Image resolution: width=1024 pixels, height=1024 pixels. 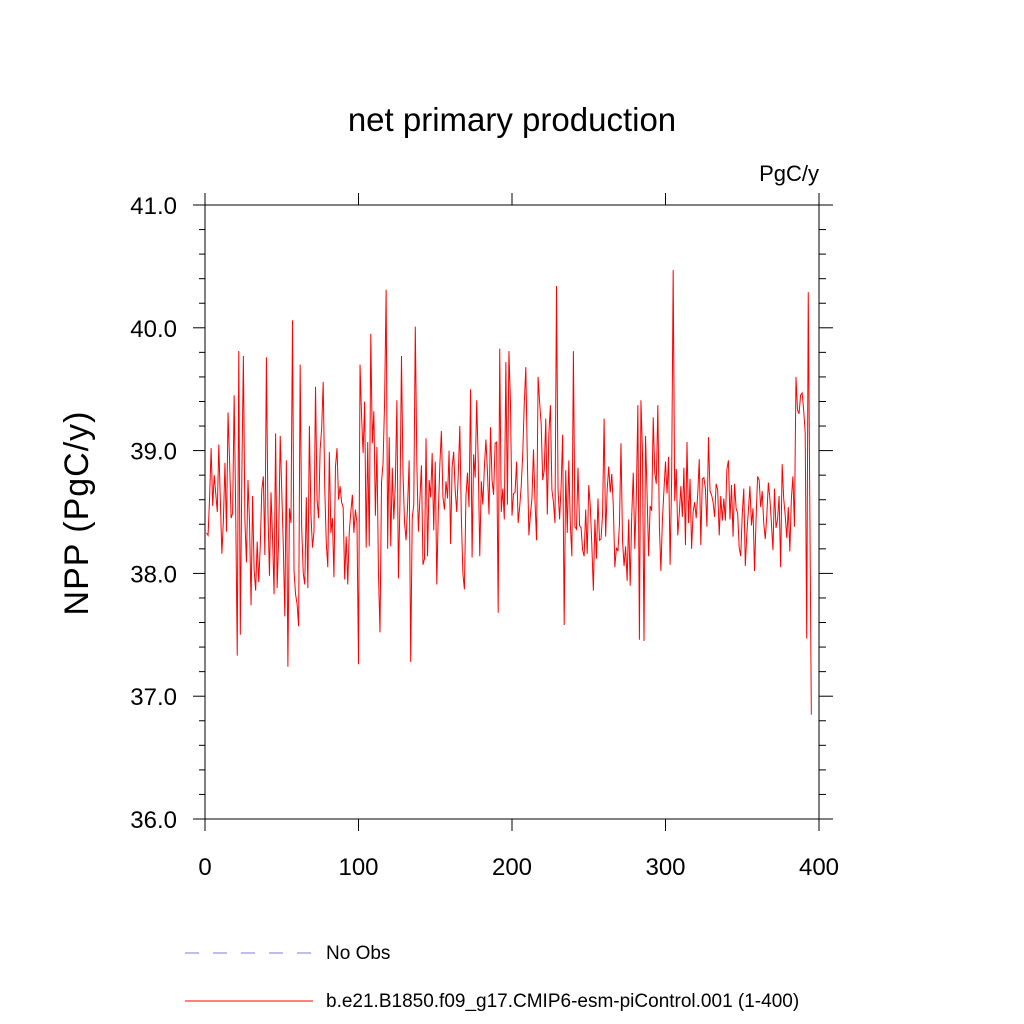 What do you see at coordinates (153, 452) in the screenshot?
I see `y-tick-label: 39.0` at bounding box center [153, 452].